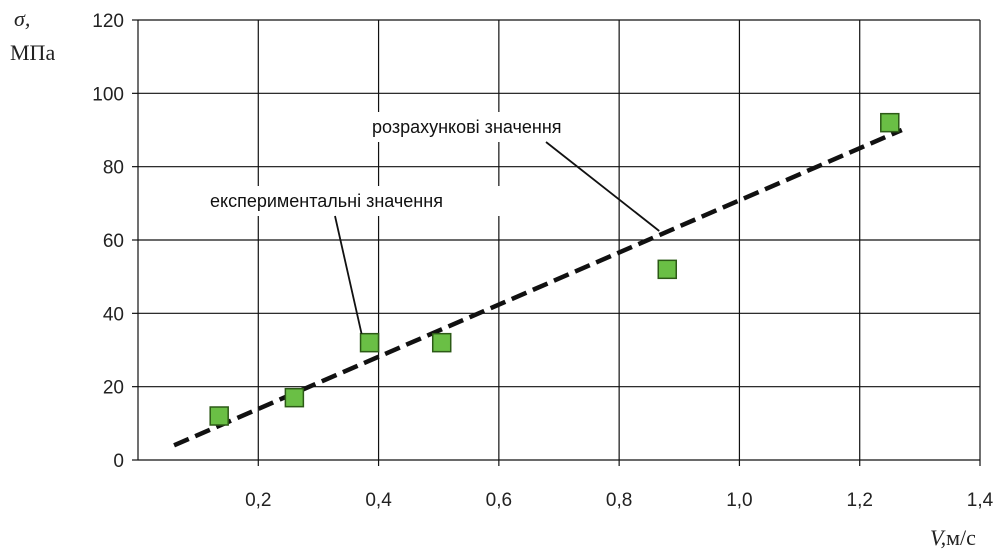 This screenshot has height=551, width=996. Describe the element at coordinates (32, 52) in the screenshot. I see `y-axis-unit: МПа` at that location.